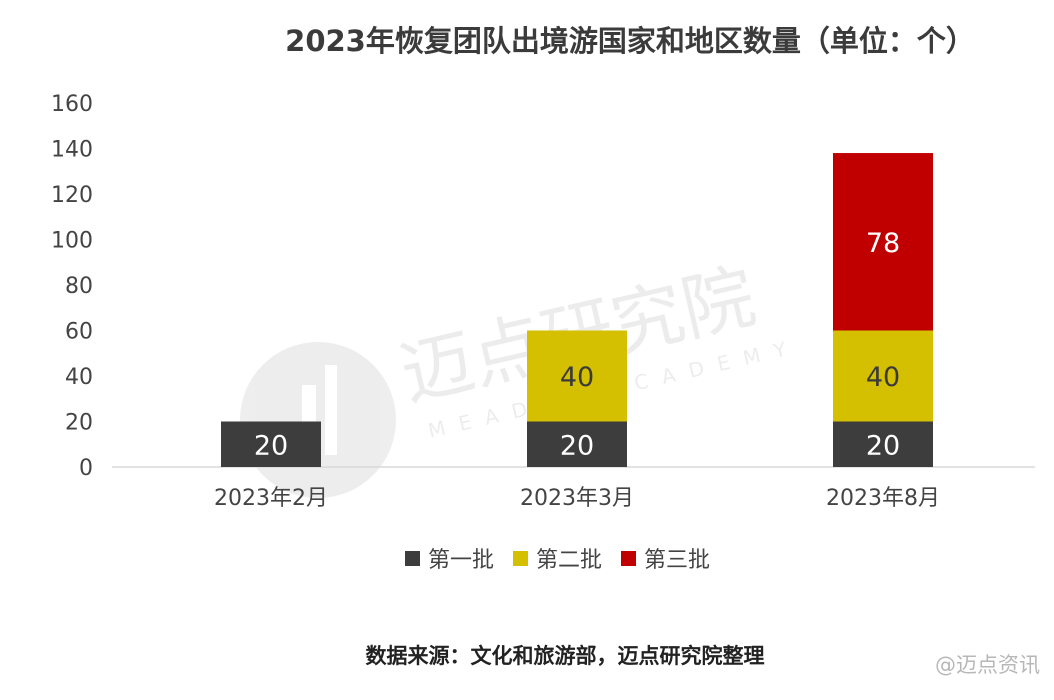 The width and height of the screenshot is (1054, 700). I want to click on x-tick-label: 2023年3月, so click(577, 498).